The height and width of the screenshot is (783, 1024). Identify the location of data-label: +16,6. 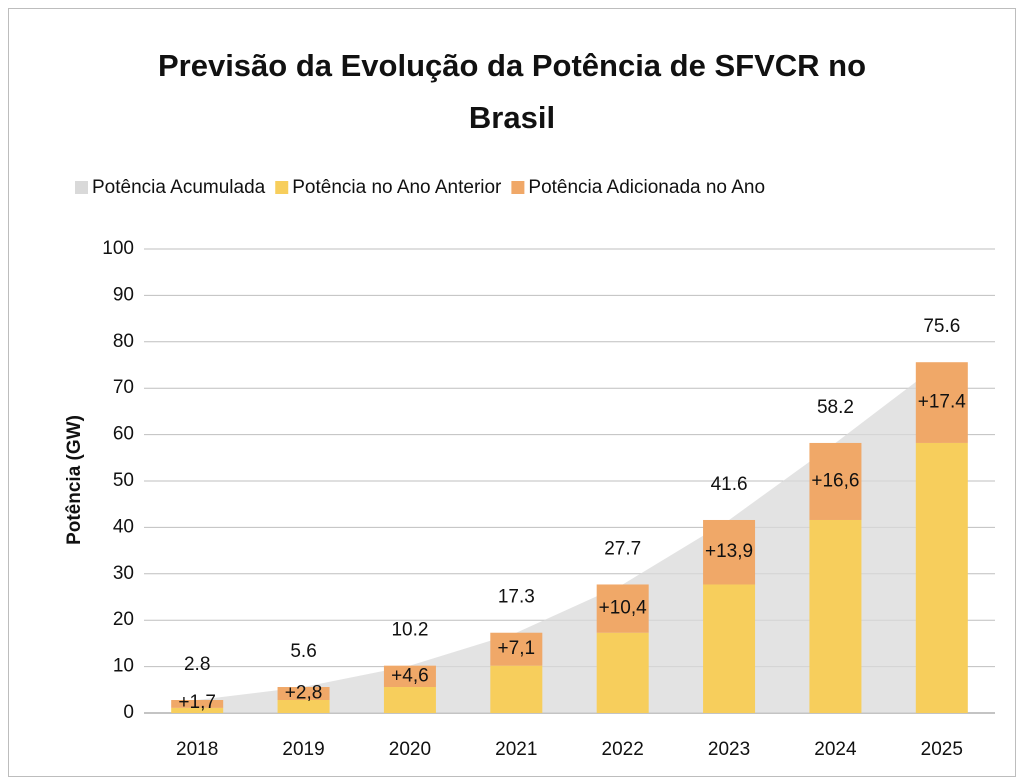
(835, 480).